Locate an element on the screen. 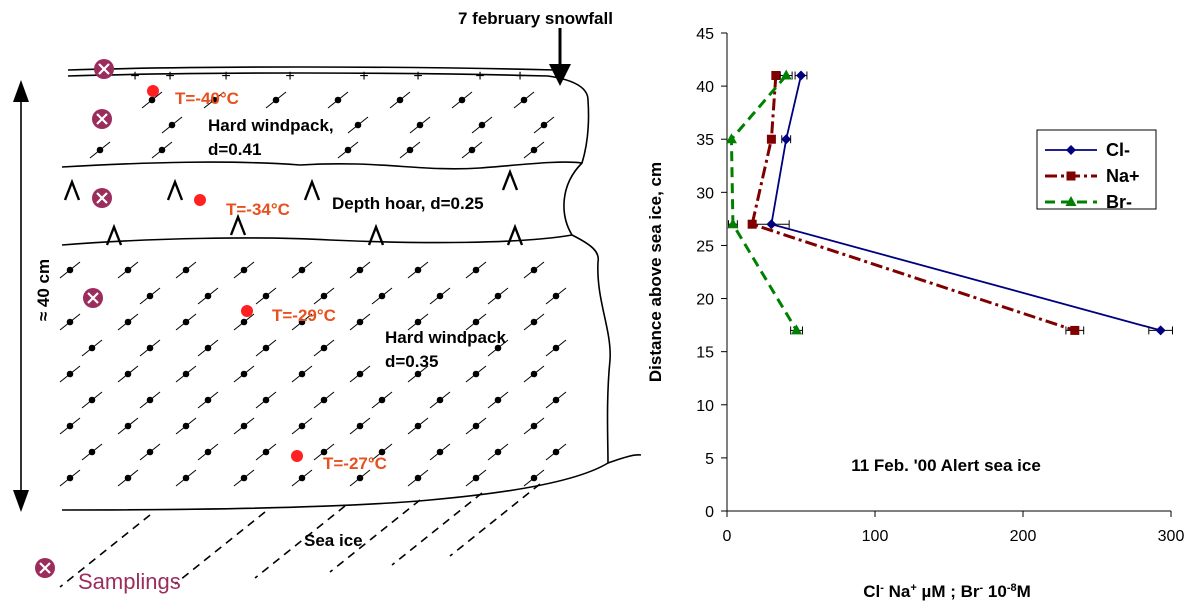  layer-3-density: d=0.35 is located at coordinates (411, 361).